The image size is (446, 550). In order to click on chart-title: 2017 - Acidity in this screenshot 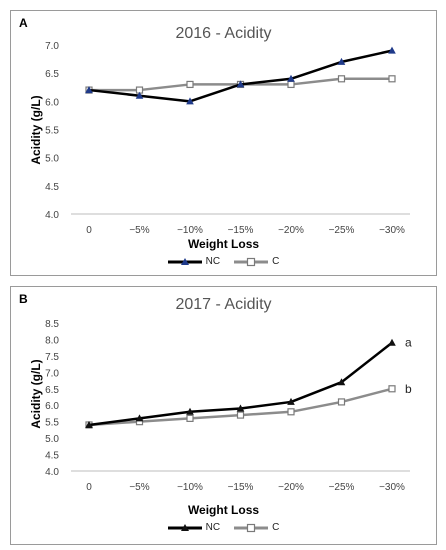, I will do `click(223, 304)`.